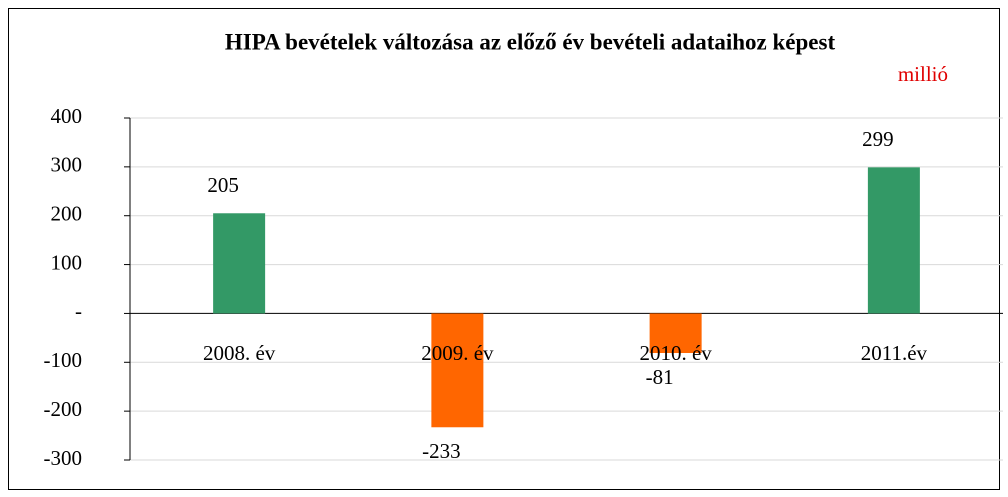  Describe the element at coordinates (457, 353) in the screenshot. I see `x-tick-label: 2009. év` at that location.